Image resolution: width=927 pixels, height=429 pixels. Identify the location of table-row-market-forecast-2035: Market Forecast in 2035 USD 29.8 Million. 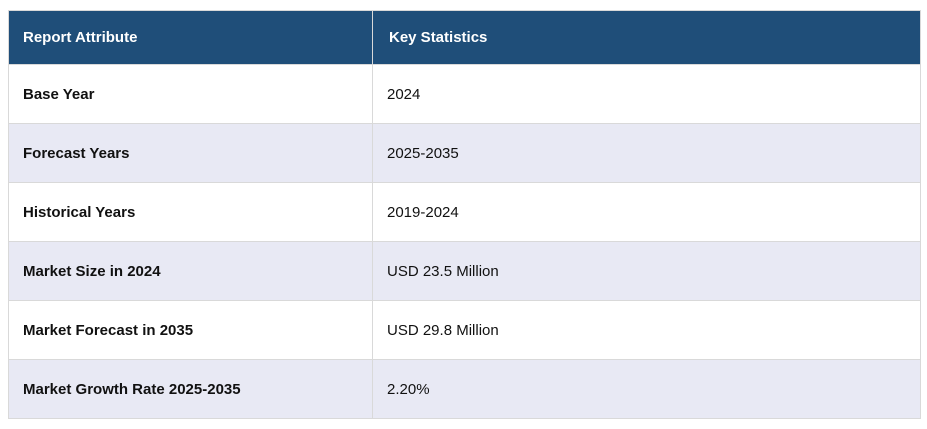
(464, 330).